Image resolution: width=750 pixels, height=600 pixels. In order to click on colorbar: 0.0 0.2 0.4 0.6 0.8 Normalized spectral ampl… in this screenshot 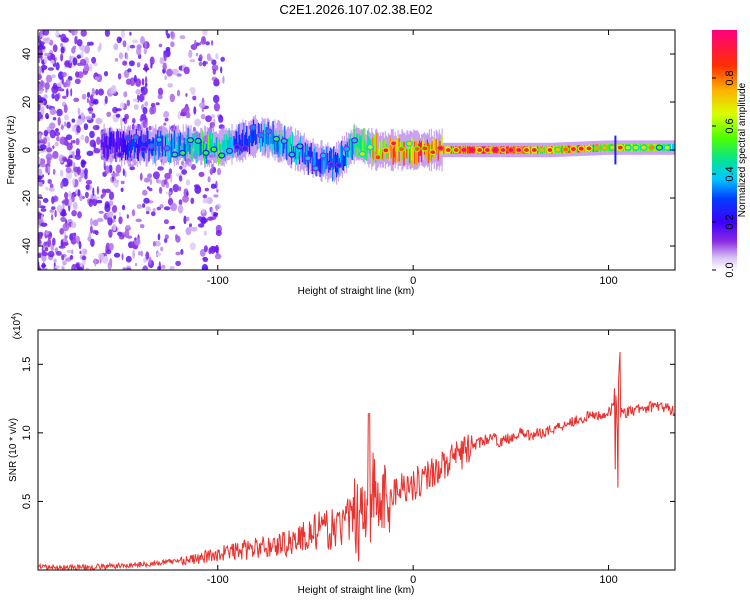, I will do `click(730, 154)`.